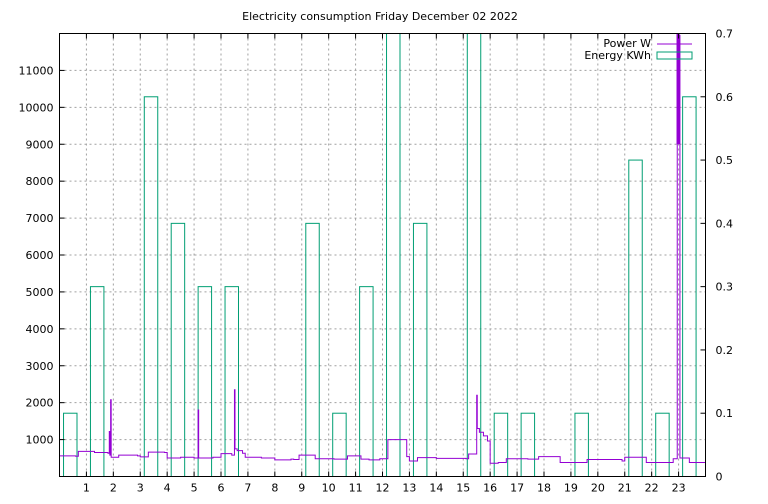  What do you see at coordinates (167, 488) in the screenshot?
I see `x-tick-label: 4` at bounding box center [167, 488].